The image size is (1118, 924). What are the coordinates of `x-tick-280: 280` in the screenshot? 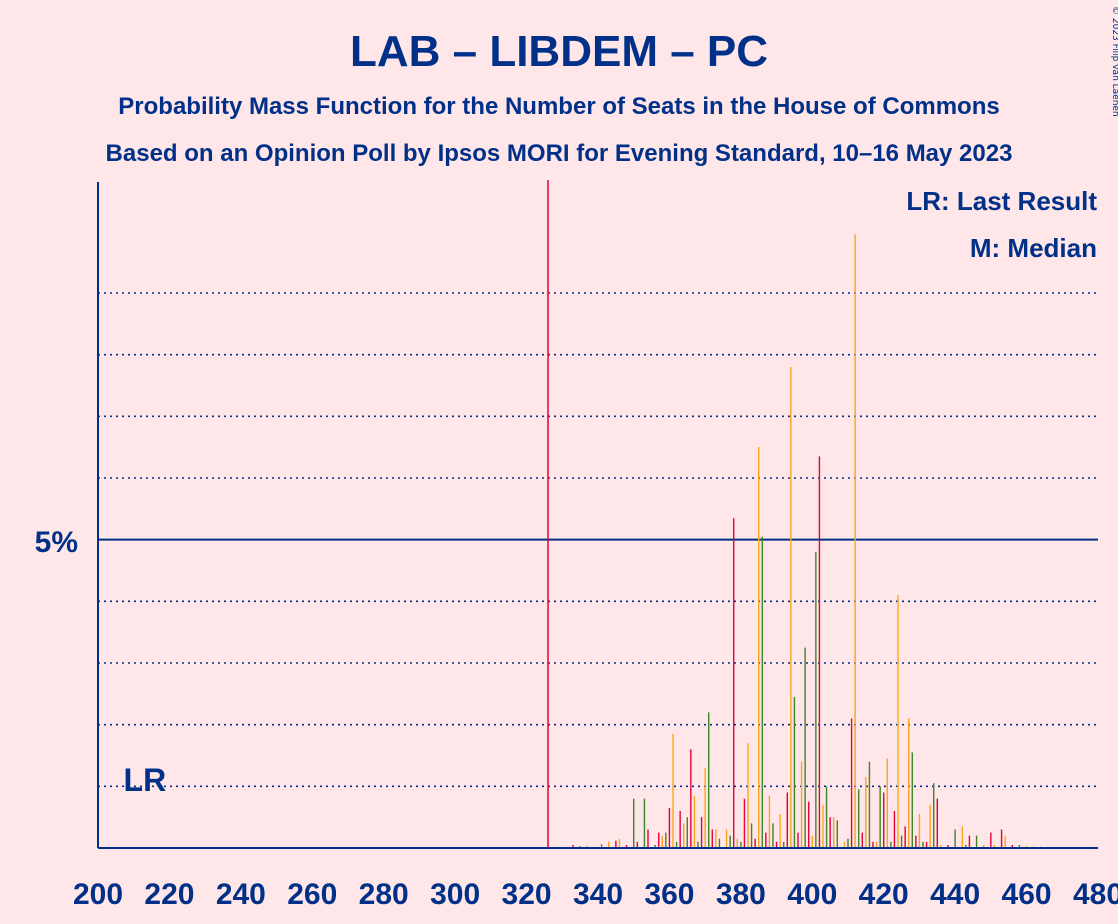 It's located at (384, 894).